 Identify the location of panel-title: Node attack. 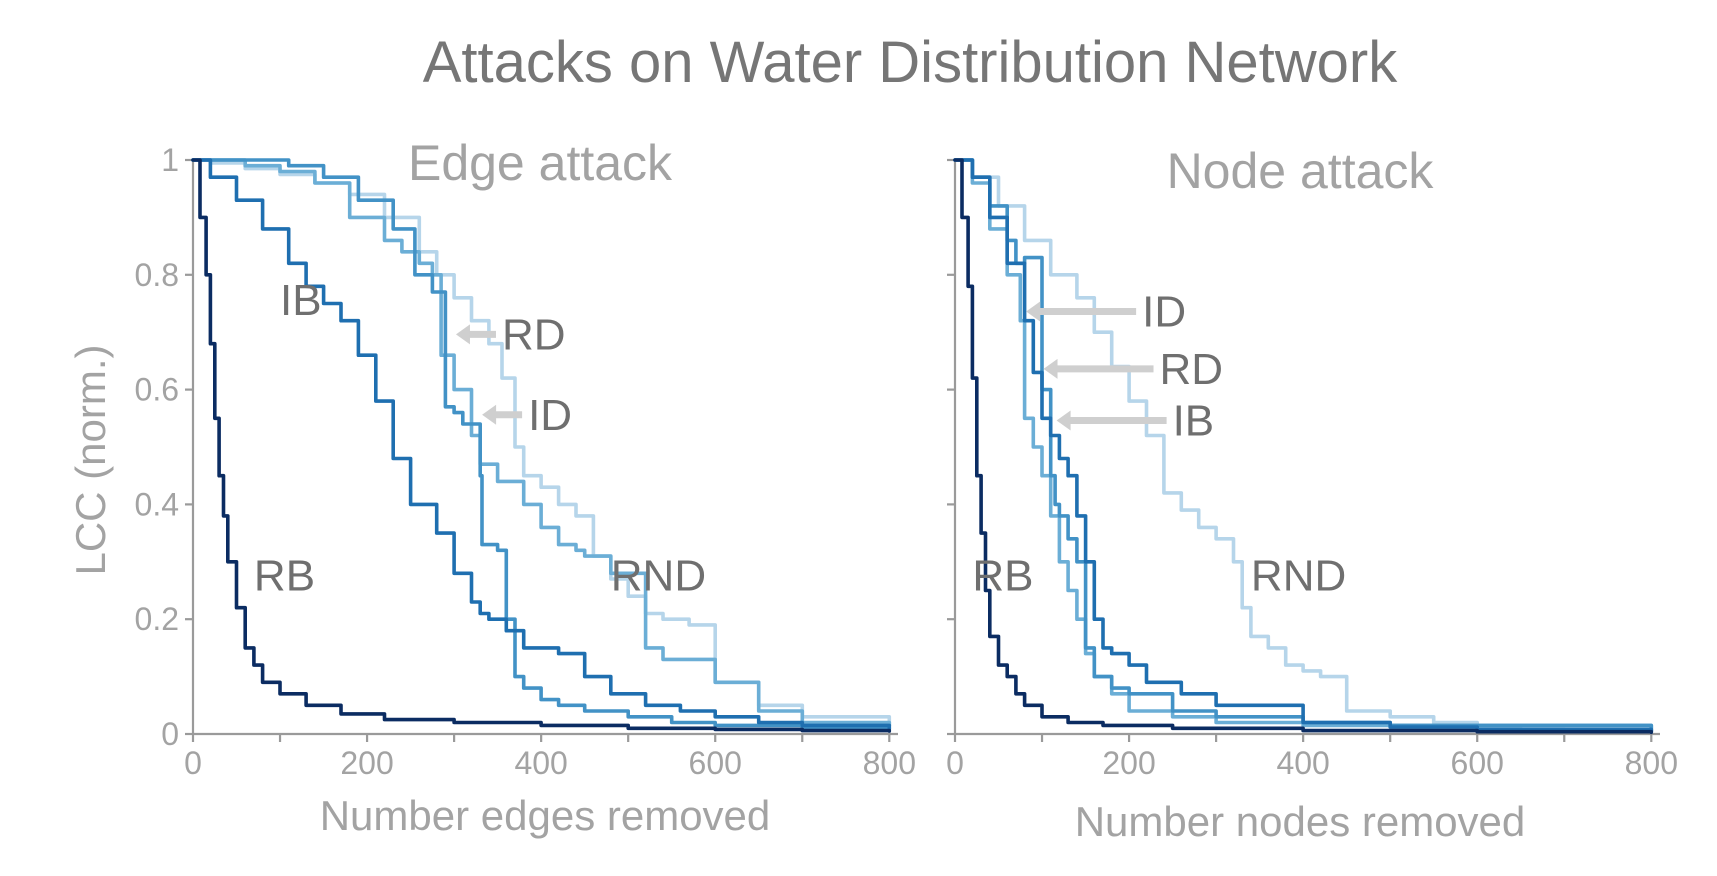
(1301, 171).